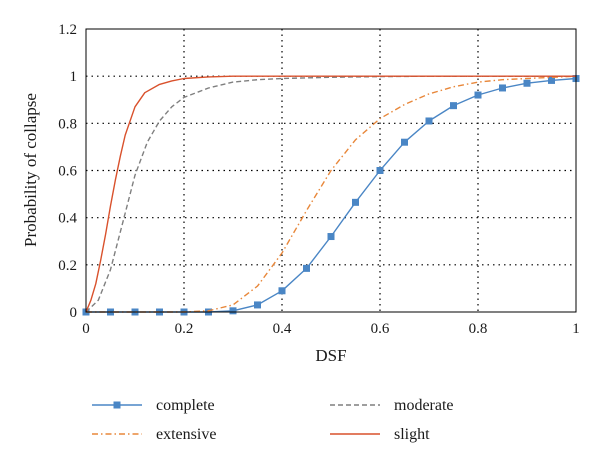  I want to click on y-tick-label: 0.4, so click(67, 219).